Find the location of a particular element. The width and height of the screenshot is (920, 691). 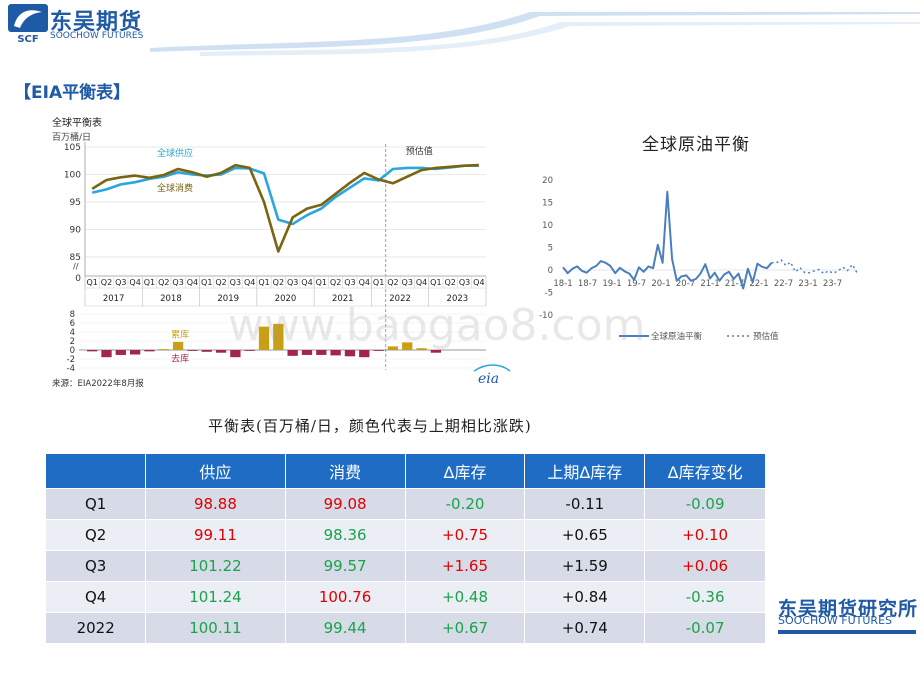

build-label: 累库 is located at coordinates (180, 334).